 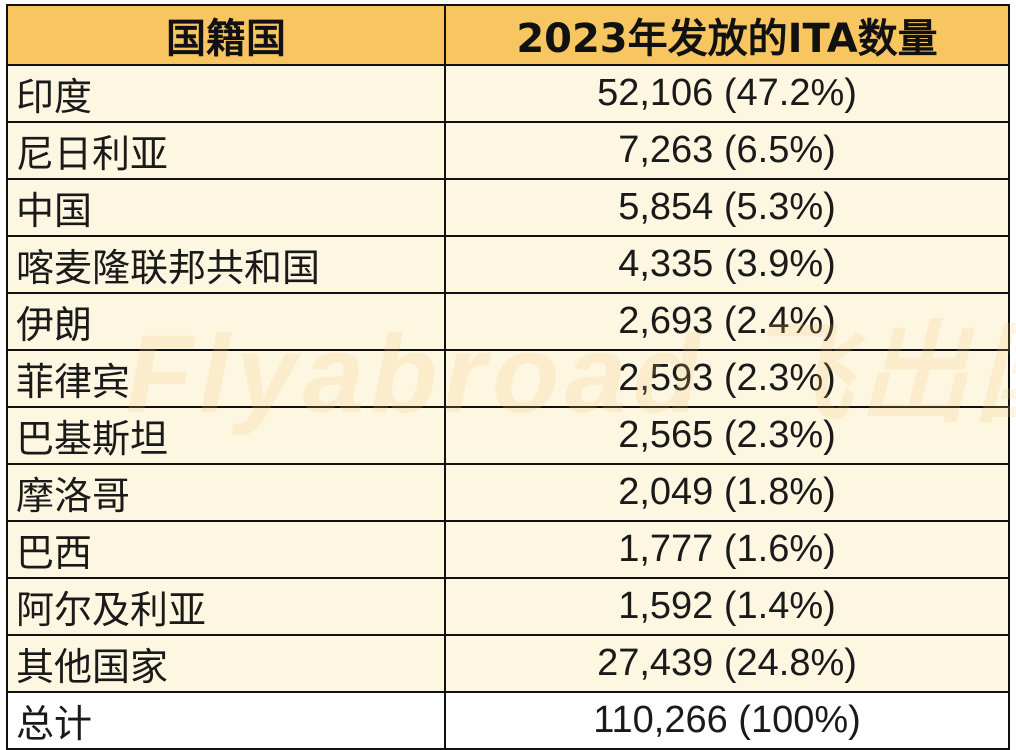 I want to click on table-row: 巴西 1,777 (1.6%), so click(x=508, y=549).